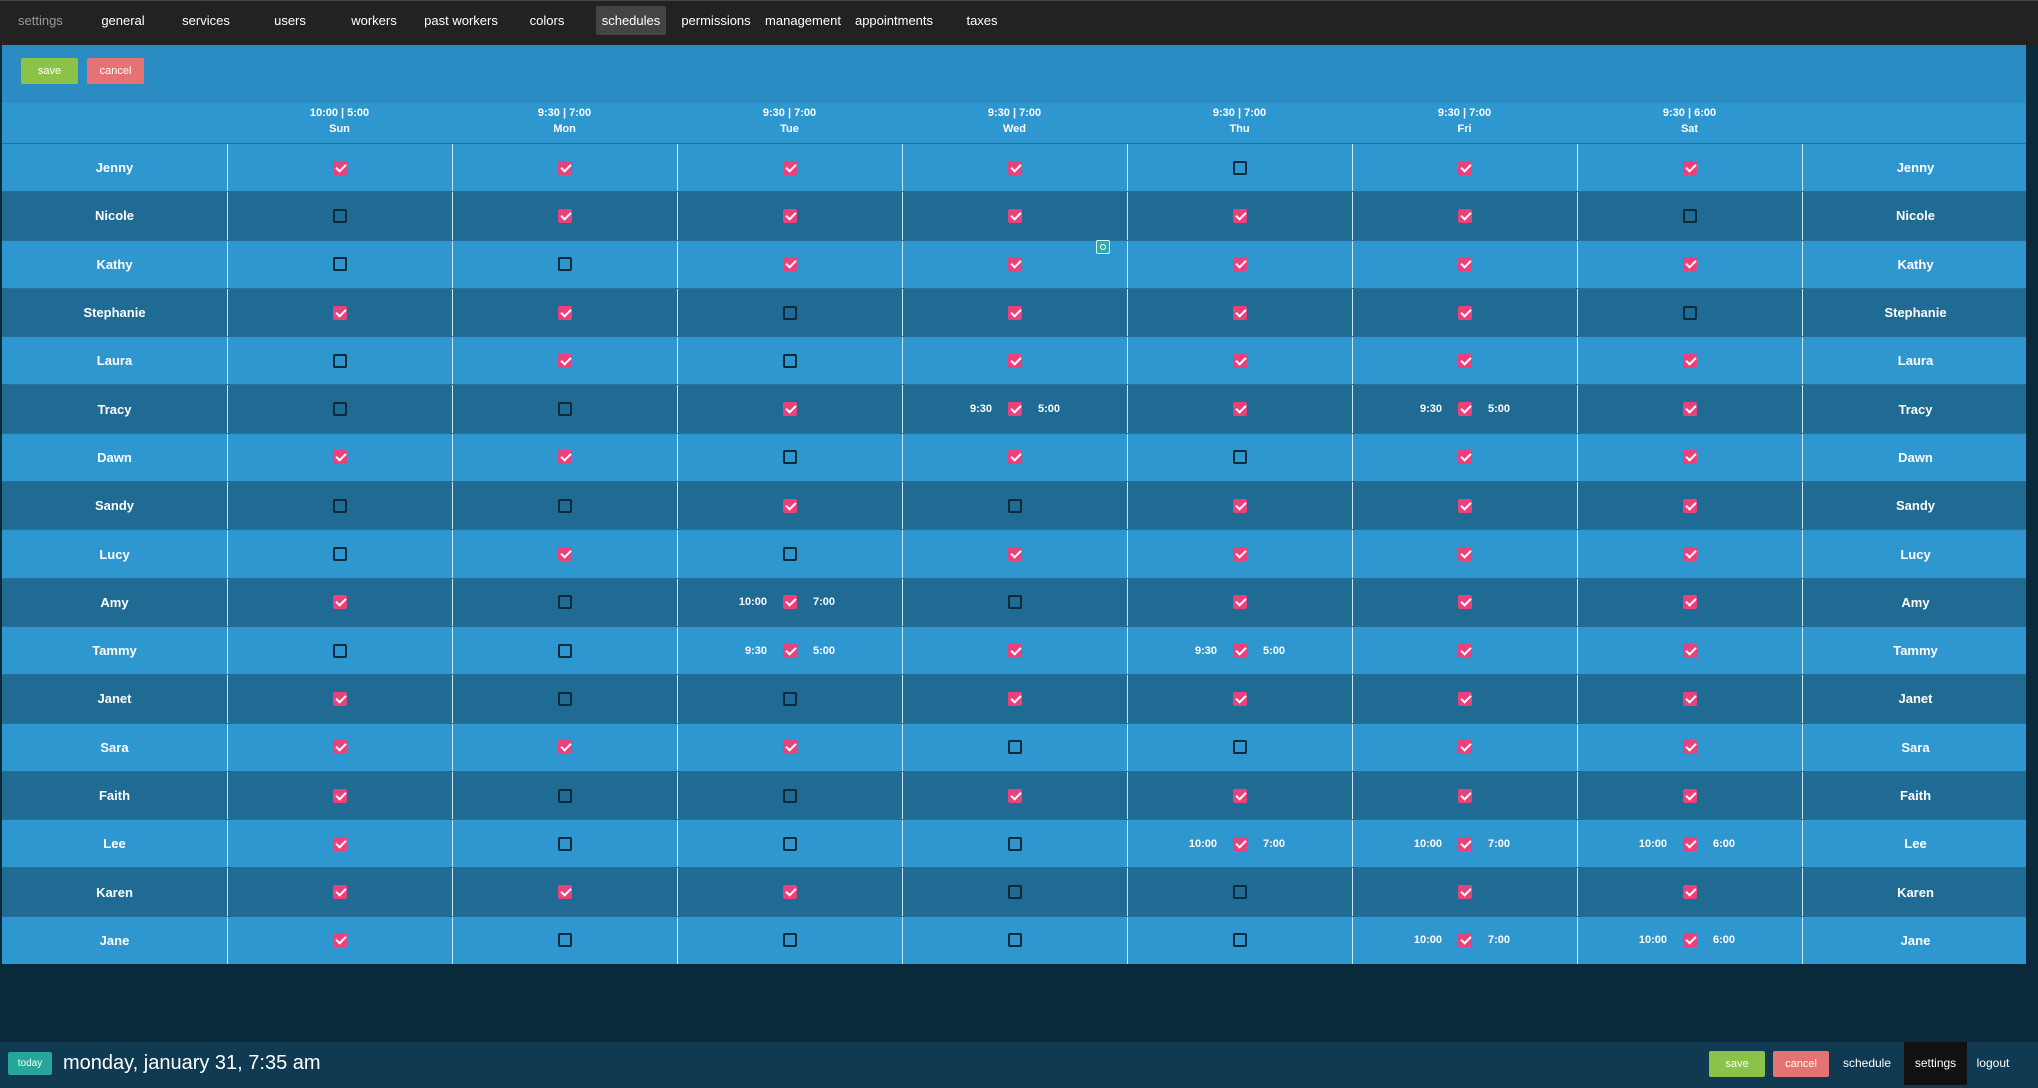 The width and height of the screenshot is (2038, 1088). What do you see at coordinates (982, 20) in the screenshot?
I see `tab-taxes: taxes` at bounding box center [982, 20].